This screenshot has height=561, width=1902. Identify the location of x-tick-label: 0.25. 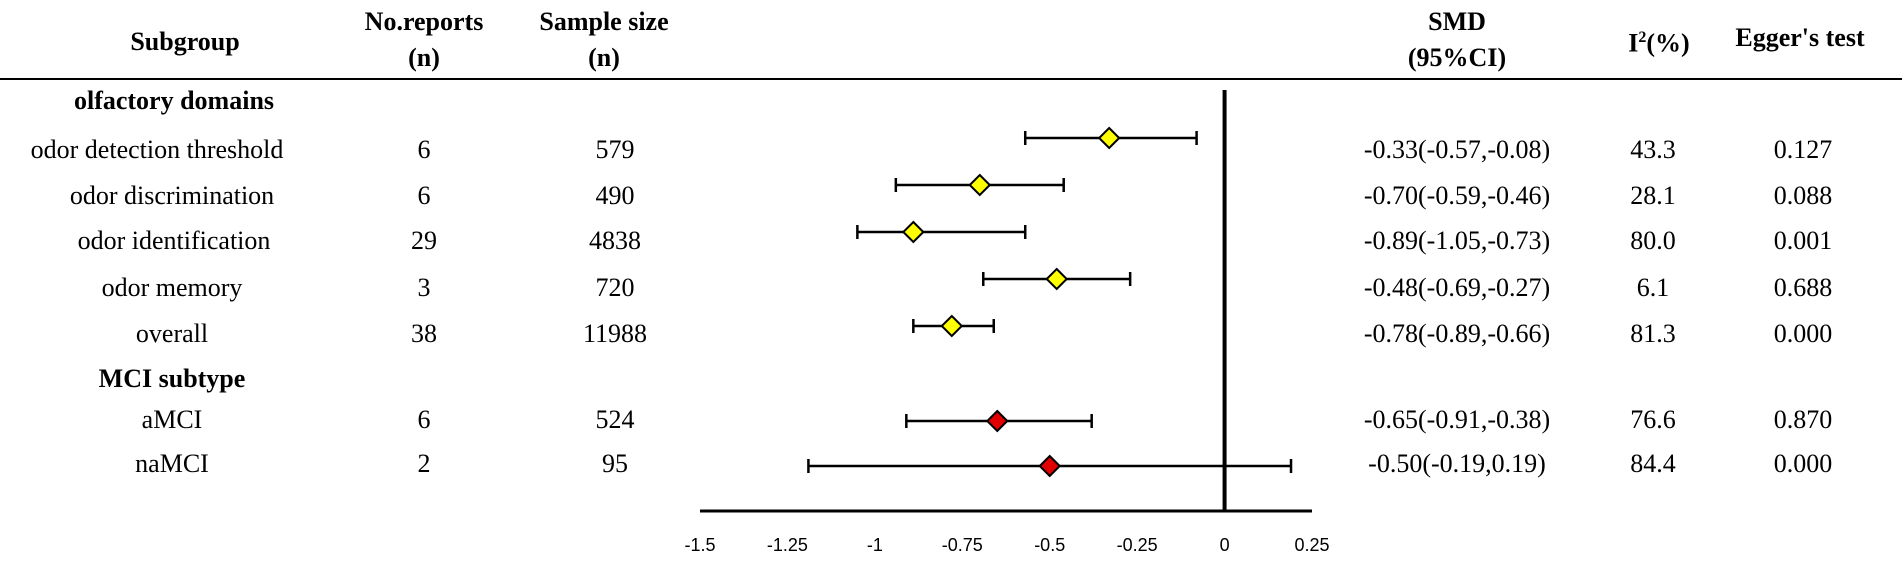
(1311, 545).